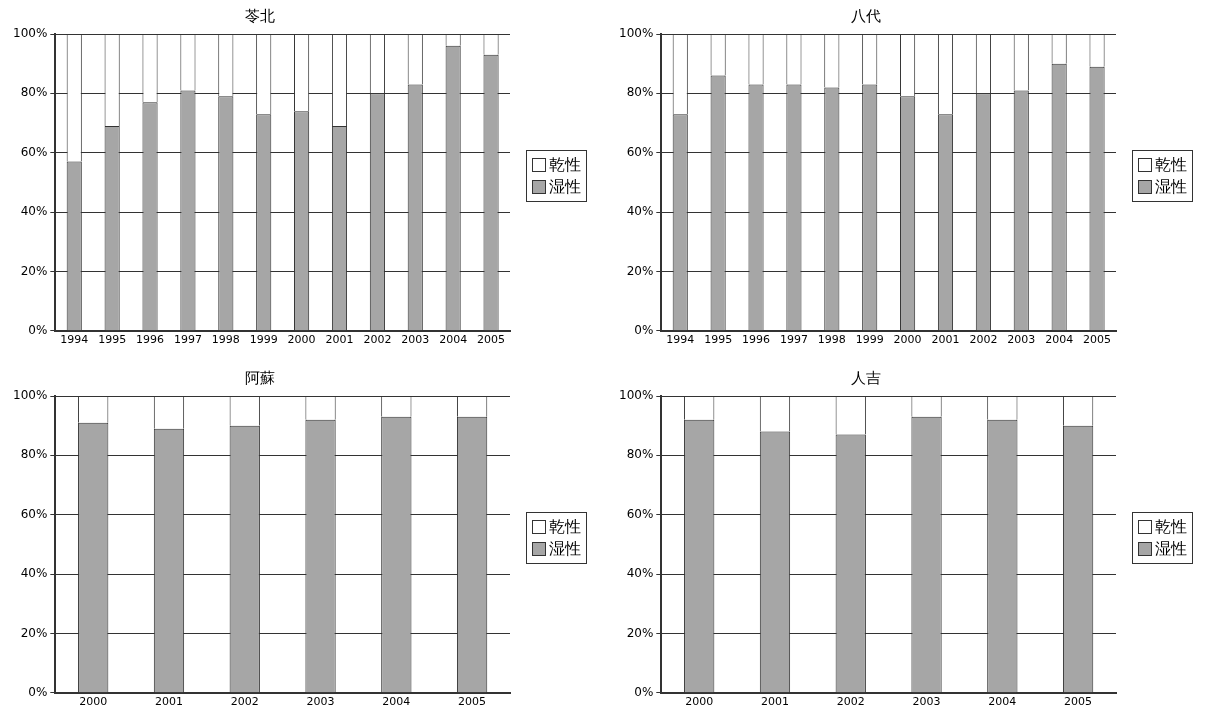  I want to click on chart-title: 人吉, so click(866, 377).